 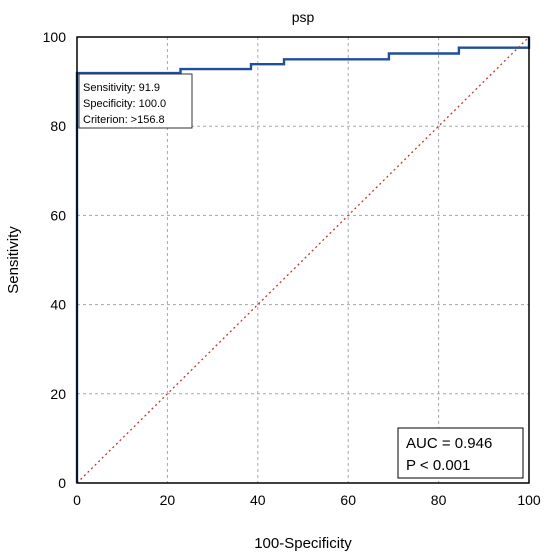 I want to click on x-tick-label: 80, so click(x=439, y=500).